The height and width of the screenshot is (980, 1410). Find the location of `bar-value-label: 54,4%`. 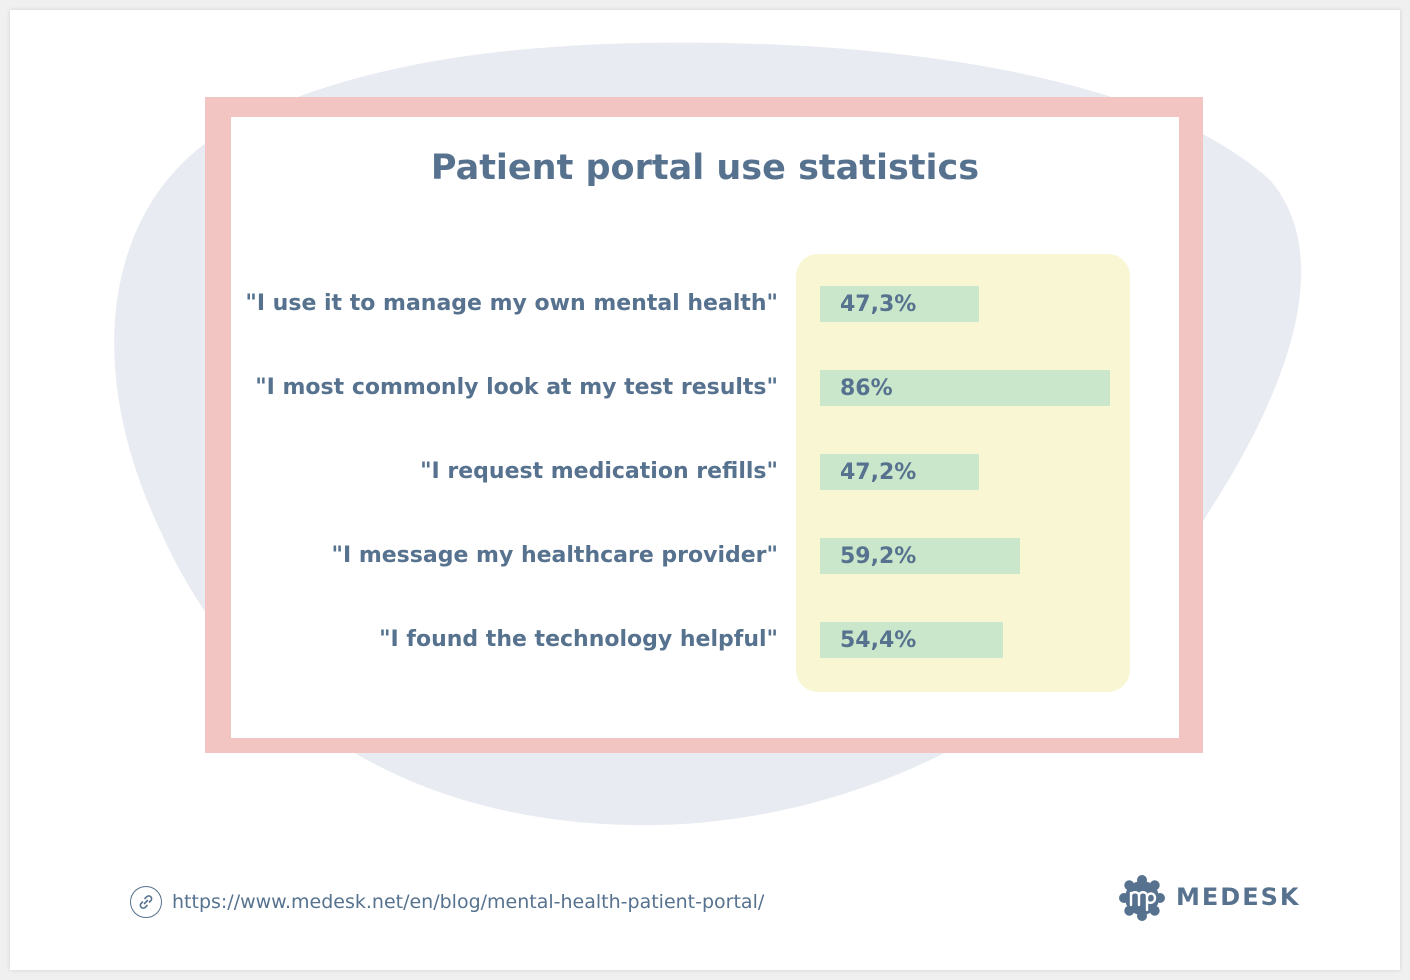

bar-value-label: 54,4% is located at coordinates (878, 640).